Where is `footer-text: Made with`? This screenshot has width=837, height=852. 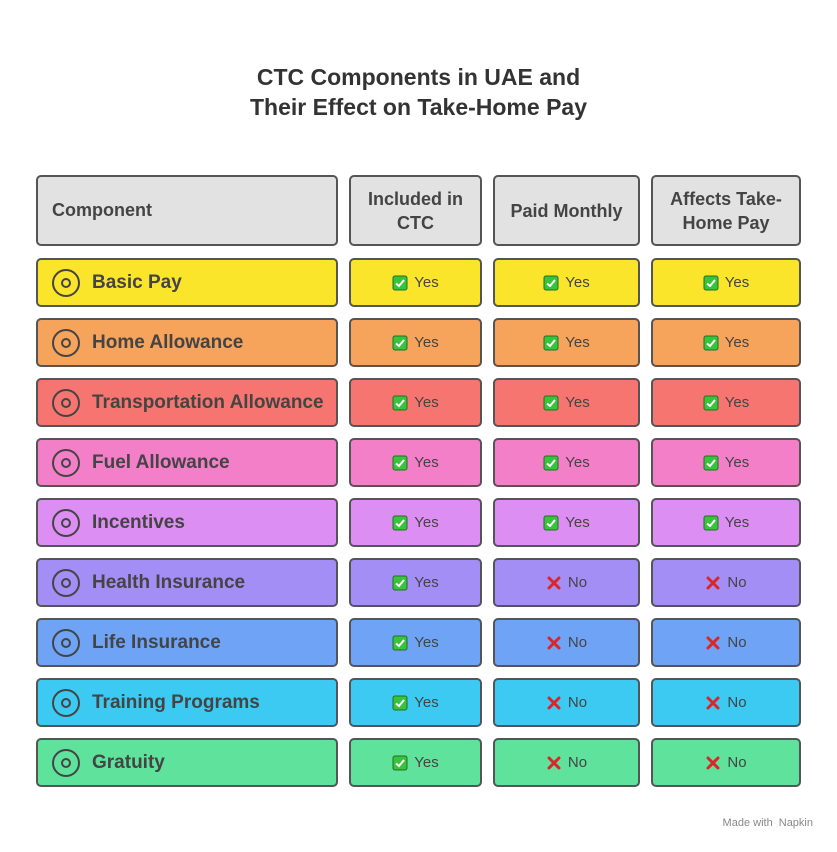 footer-text: Made with is located at coordinates (747, 823).